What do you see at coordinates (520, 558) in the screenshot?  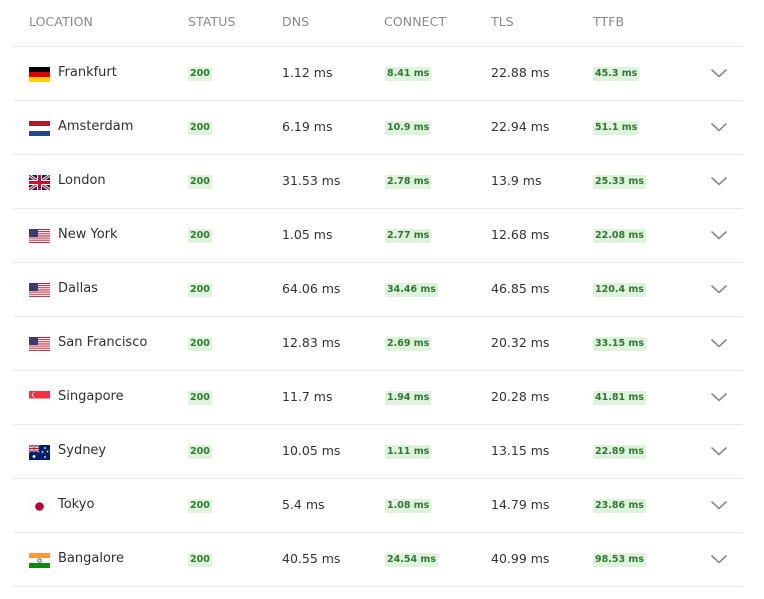 I see `tls-value: 40.99 ms` at bounding box center [520, 558].